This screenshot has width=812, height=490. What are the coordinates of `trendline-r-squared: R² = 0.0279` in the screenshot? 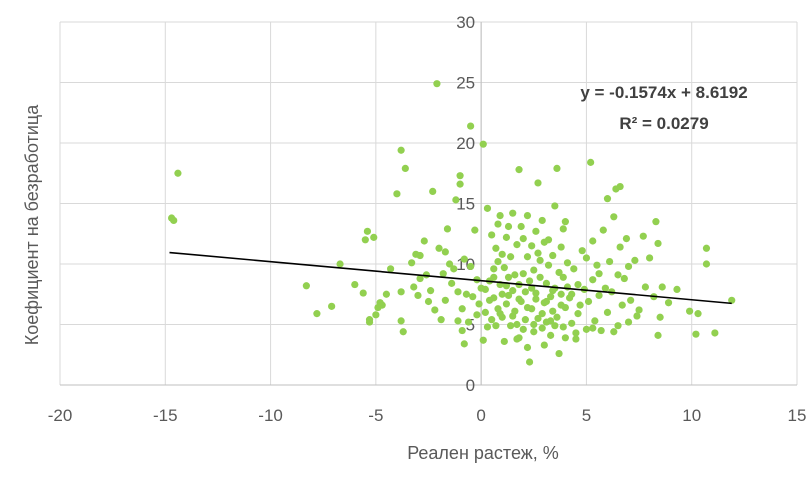 It's located at (663, 123).